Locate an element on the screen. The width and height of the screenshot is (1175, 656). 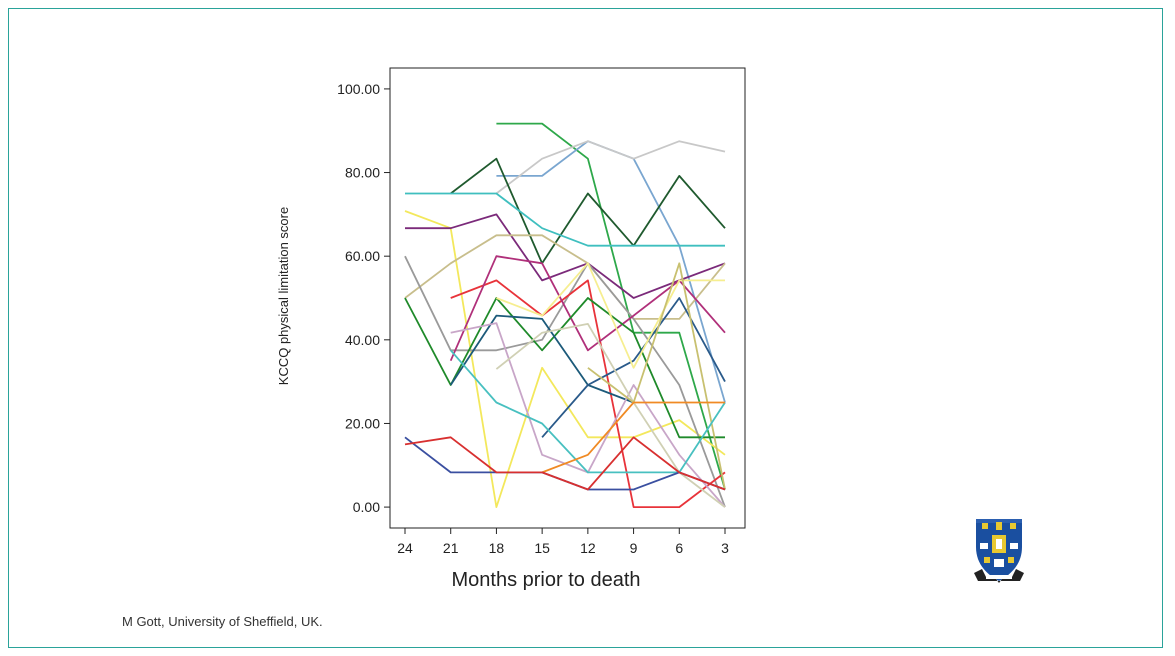
x-tick-label: 6 is located at coordinates (679, 548).